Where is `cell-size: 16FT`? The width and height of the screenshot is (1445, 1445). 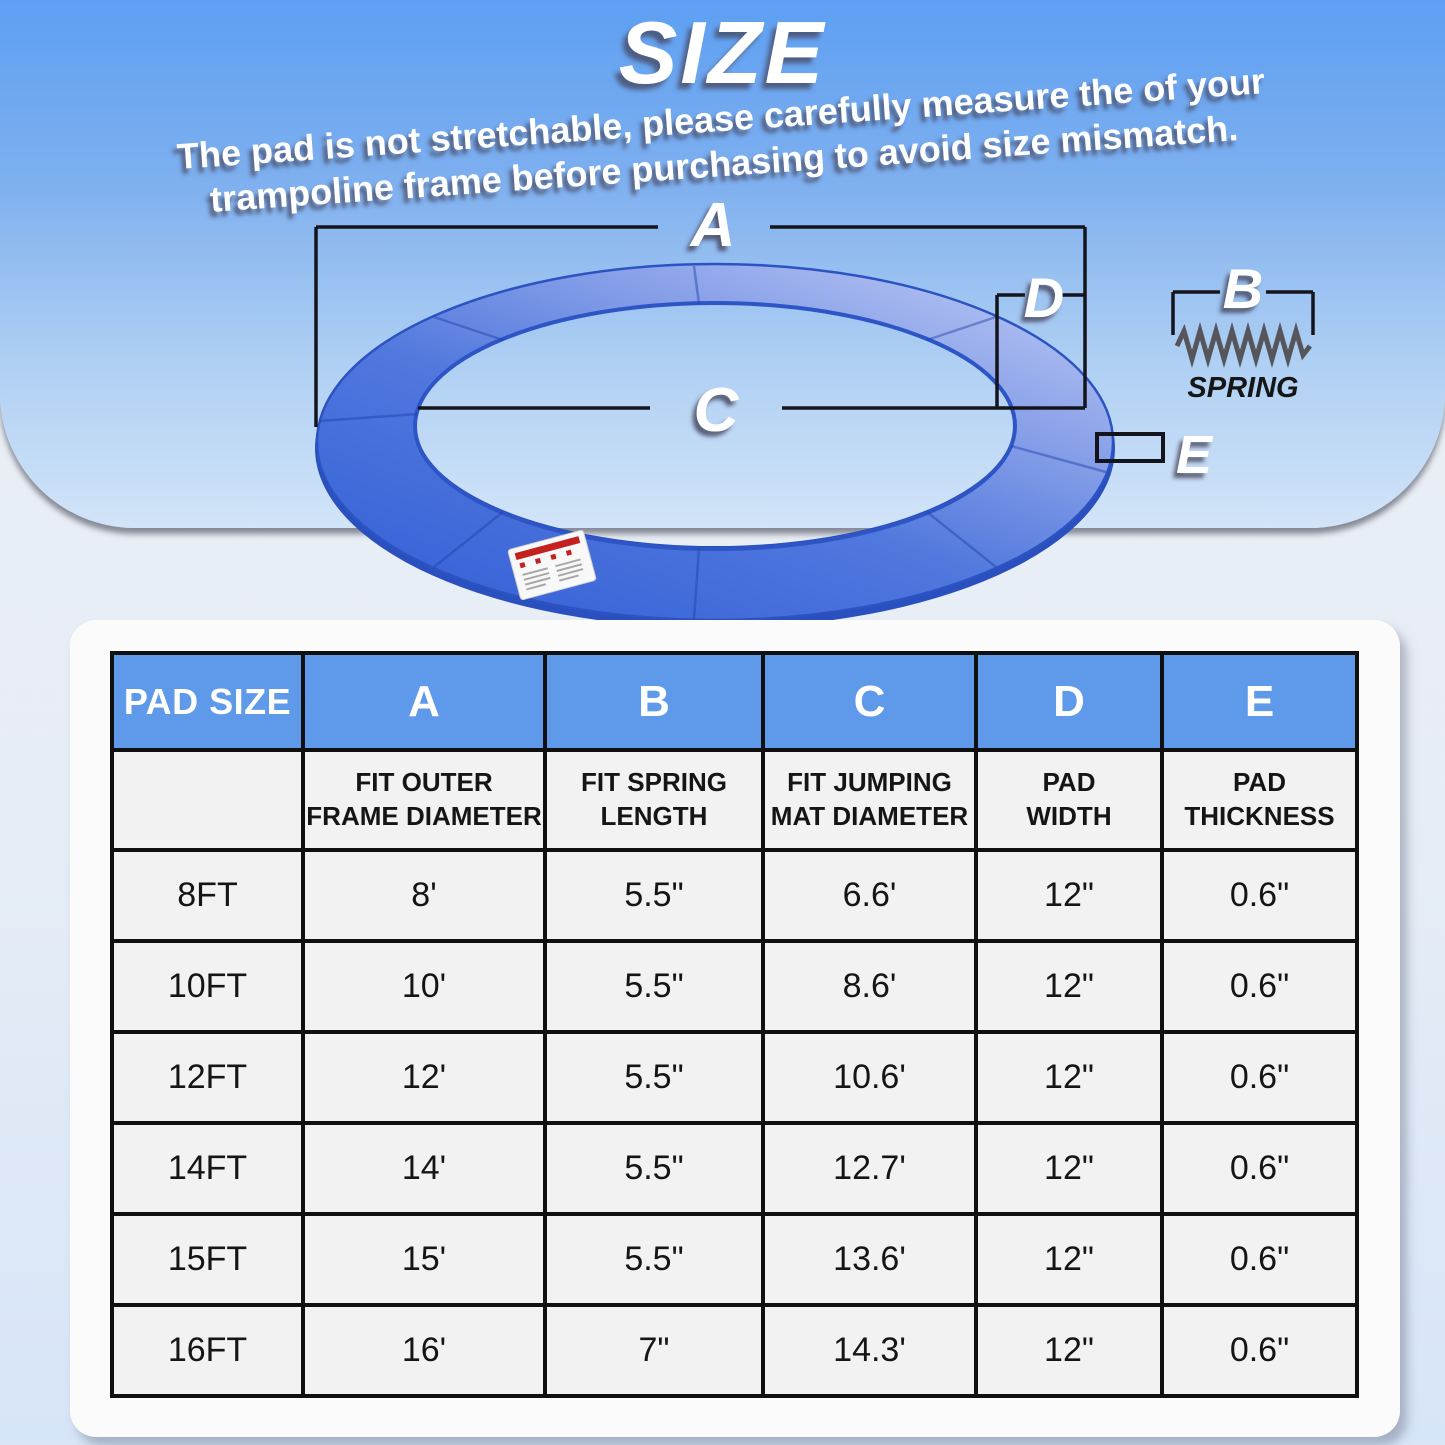
cell-size: 16FT is located at coordinates (207, 1350).